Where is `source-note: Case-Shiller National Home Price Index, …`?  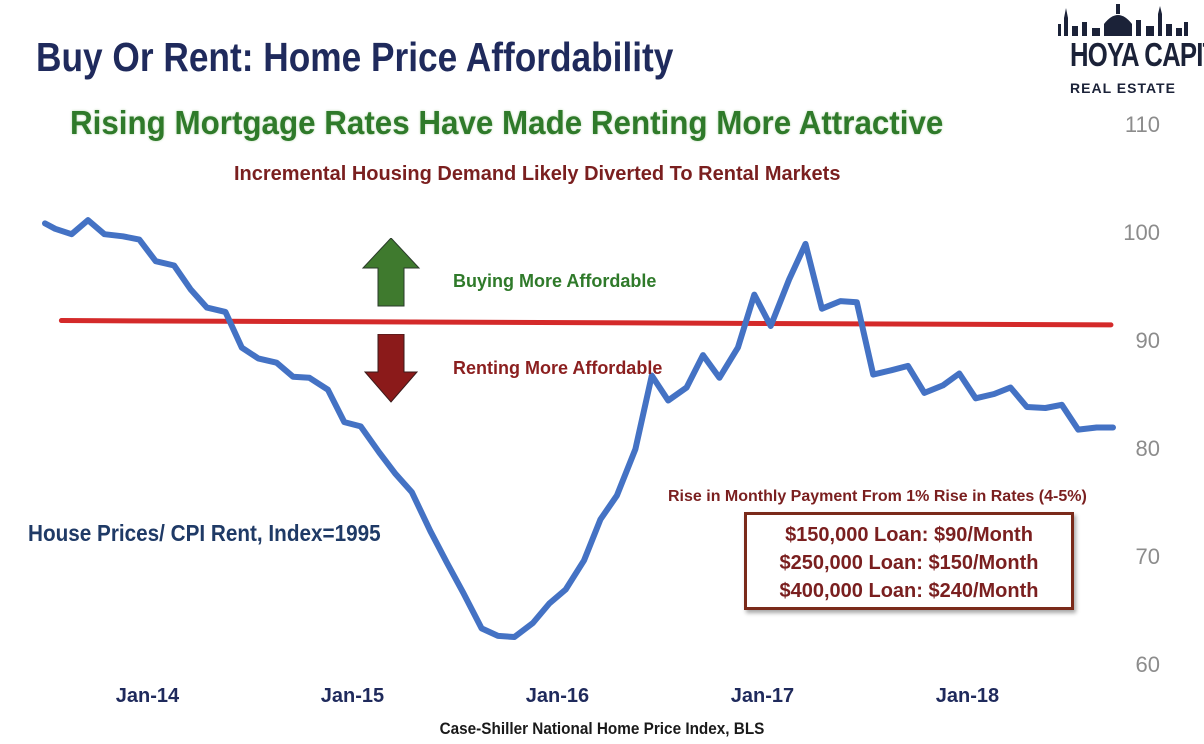 source-note: Case-Shiller National Home Price Index, … is located at coordinates (602, 728).